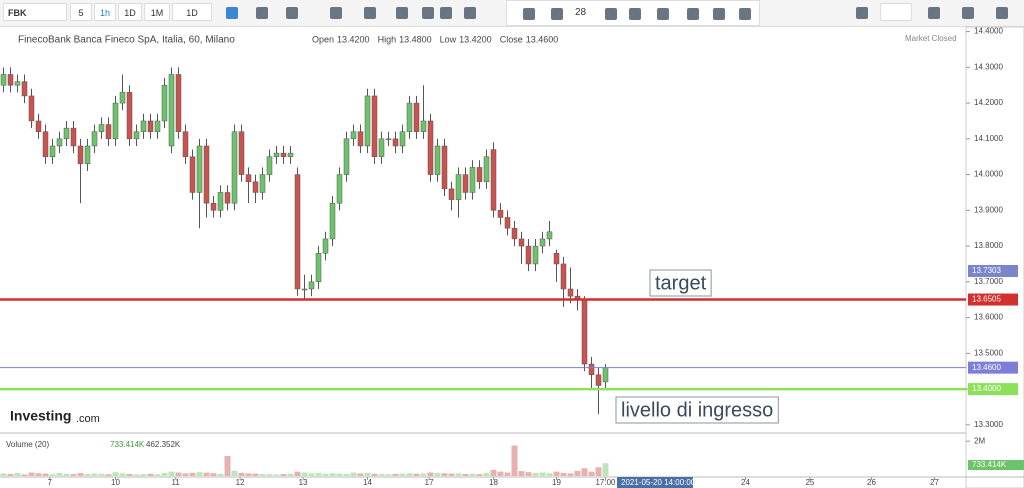  I want to click on text-color-icon, so click(529, 14).